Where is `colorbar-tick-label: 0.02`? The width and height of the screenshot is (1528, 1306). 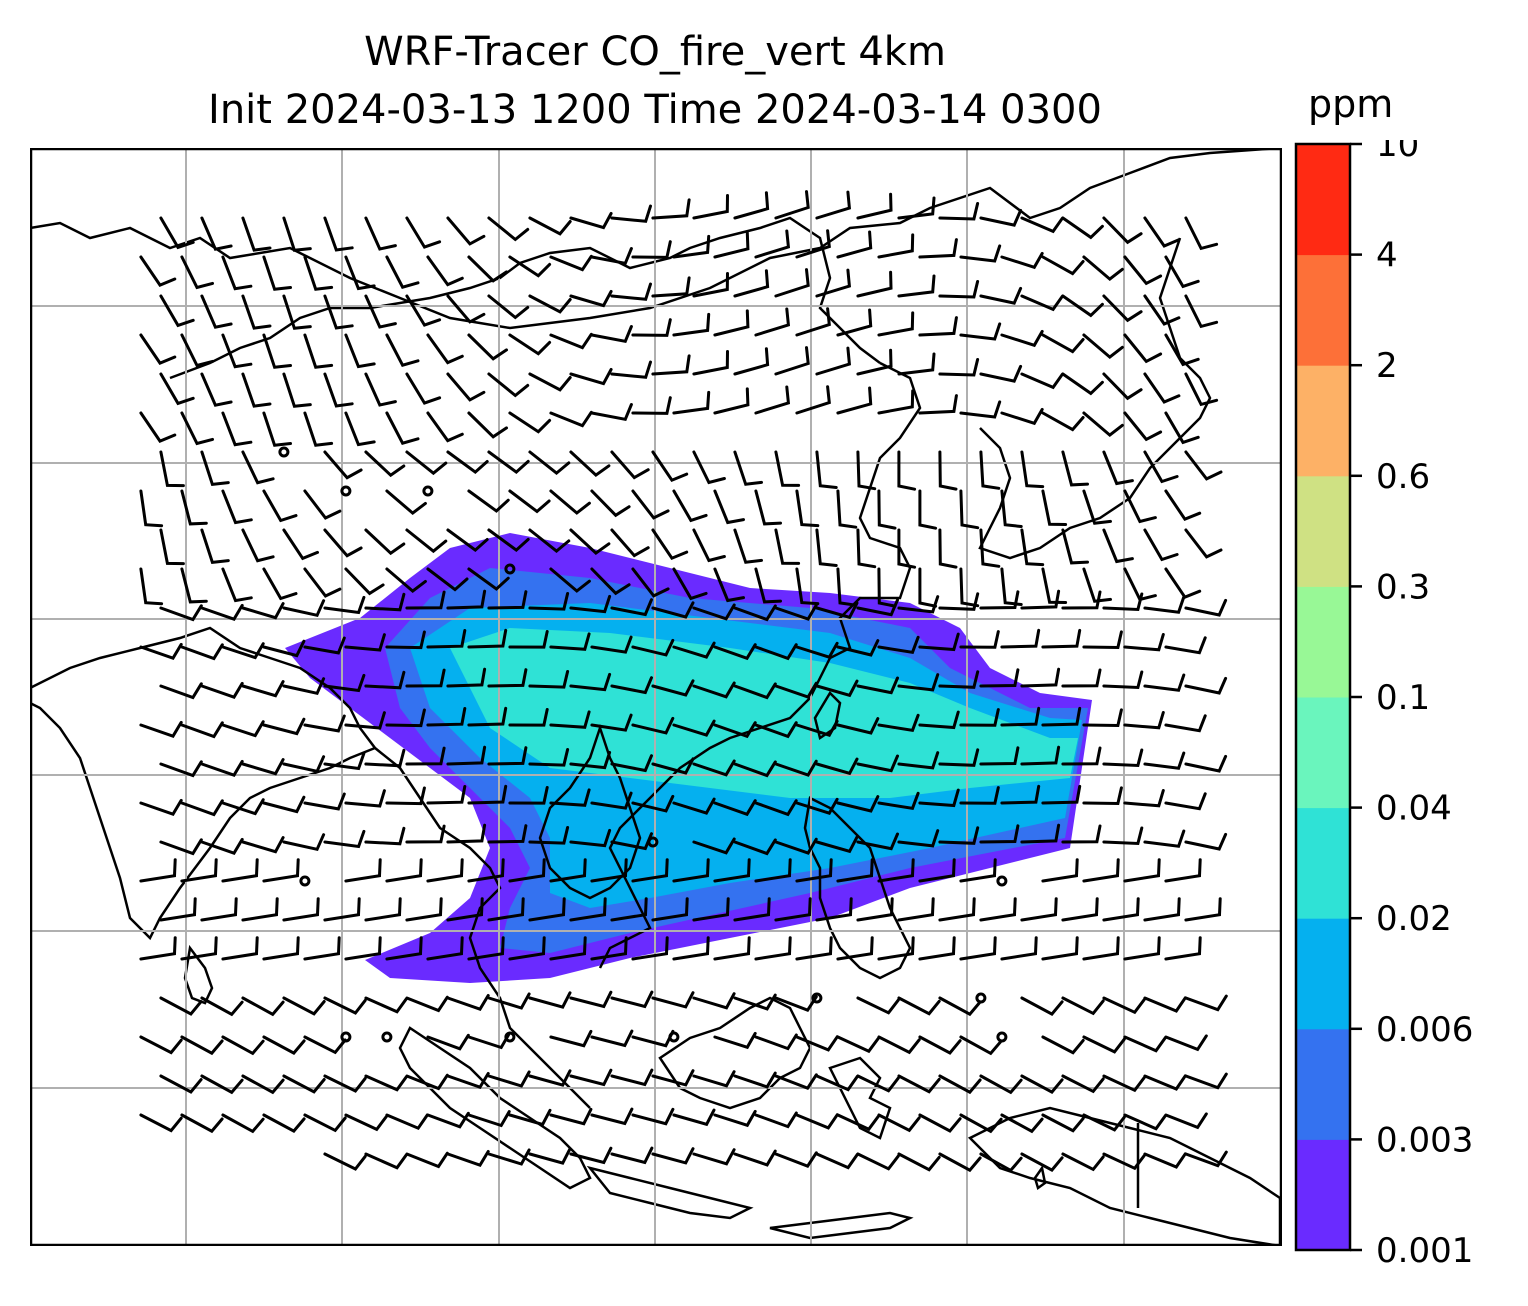
colorbar-tick-label: 0.02 is located at coordinates (1414, 919).